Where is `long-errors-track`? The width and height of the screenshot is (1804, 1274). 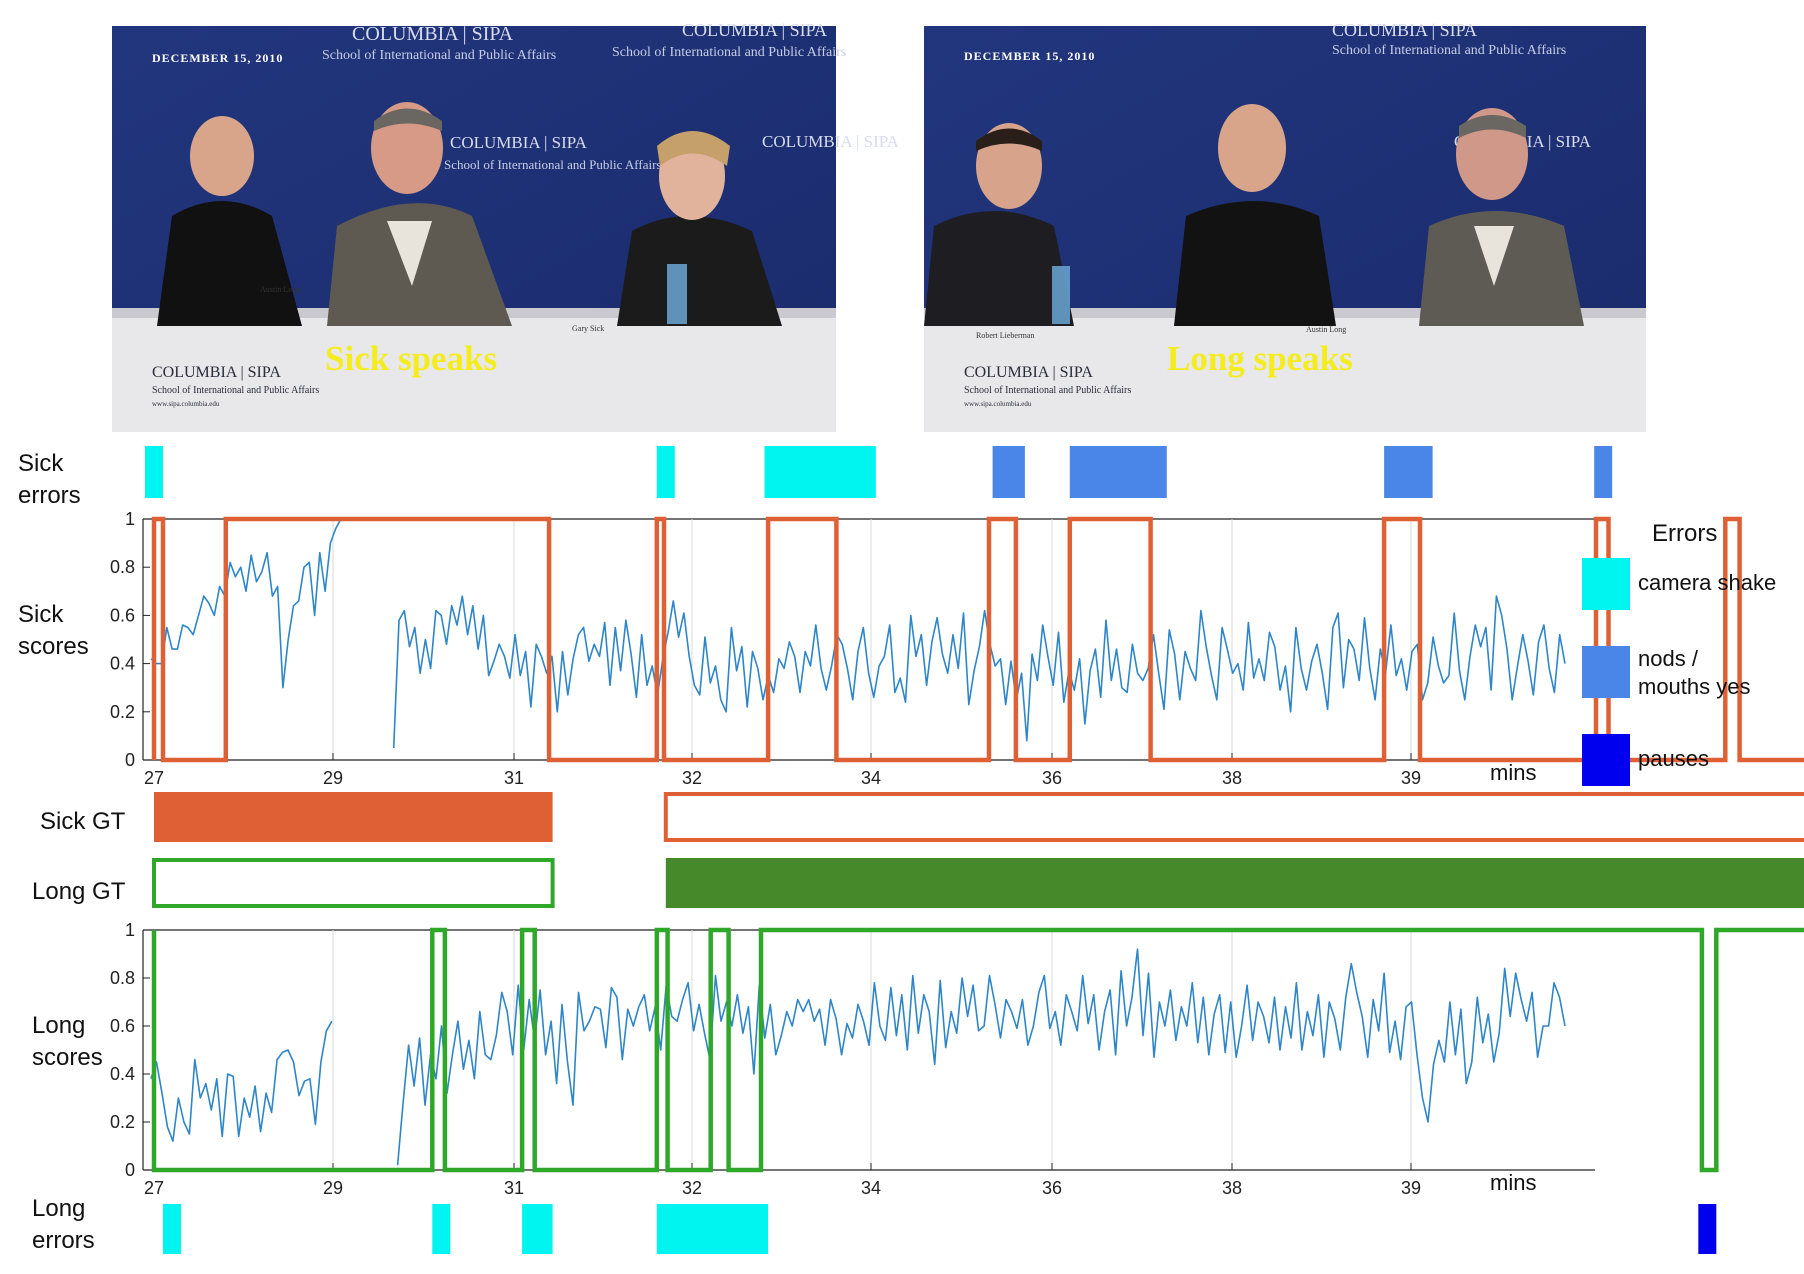 long-errors-track is located at coordinates (940, 1229).